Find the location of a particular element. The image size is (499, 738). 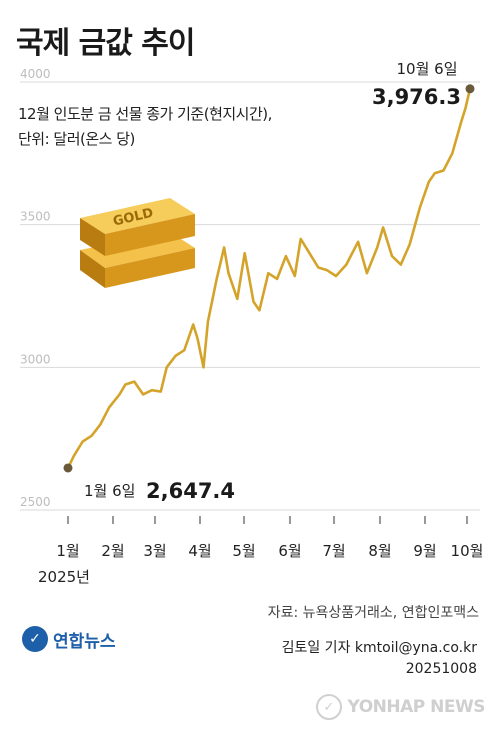

gold-bar-top-side-face is located at coordinates (150, 235).